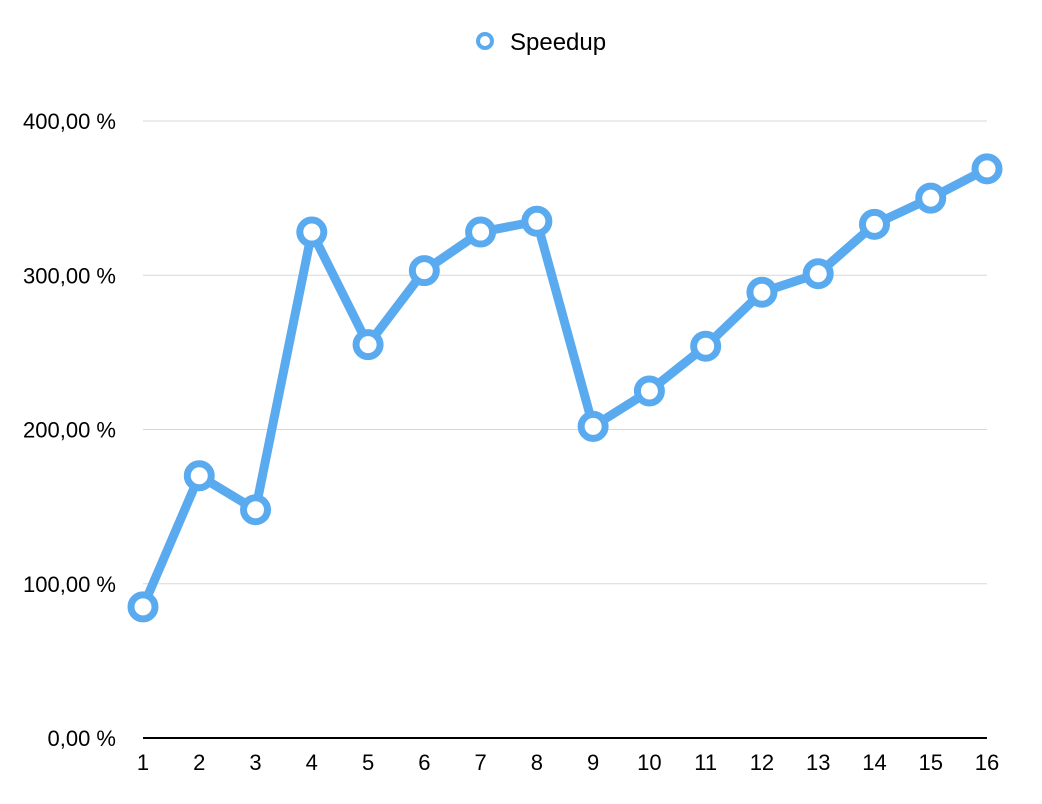  What do you see at coordinates (480, 762) in the screenshot?
I see `x-tick-label: 7` at bounding box center [480, 762].